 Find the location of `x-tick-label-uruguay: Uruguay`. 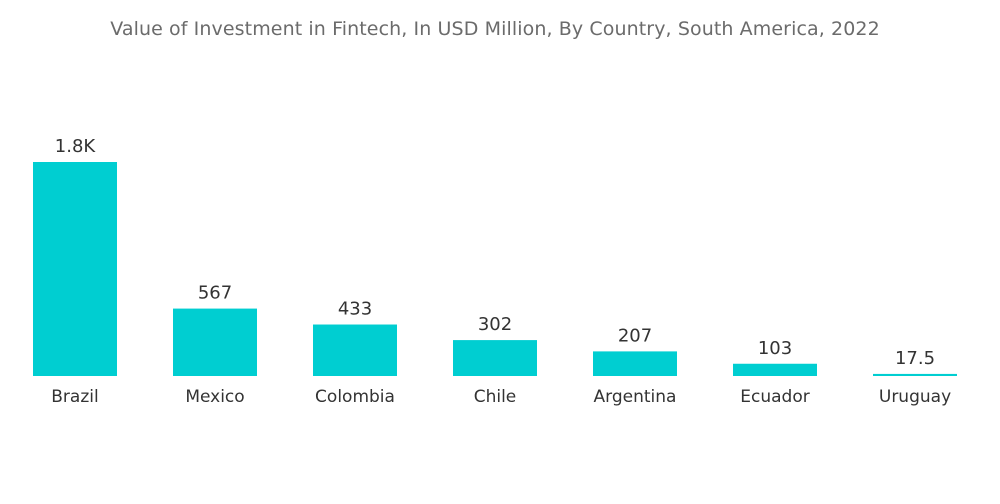

x-tick-label-uruguay: Uruguay is located at coordinates (915, 397).